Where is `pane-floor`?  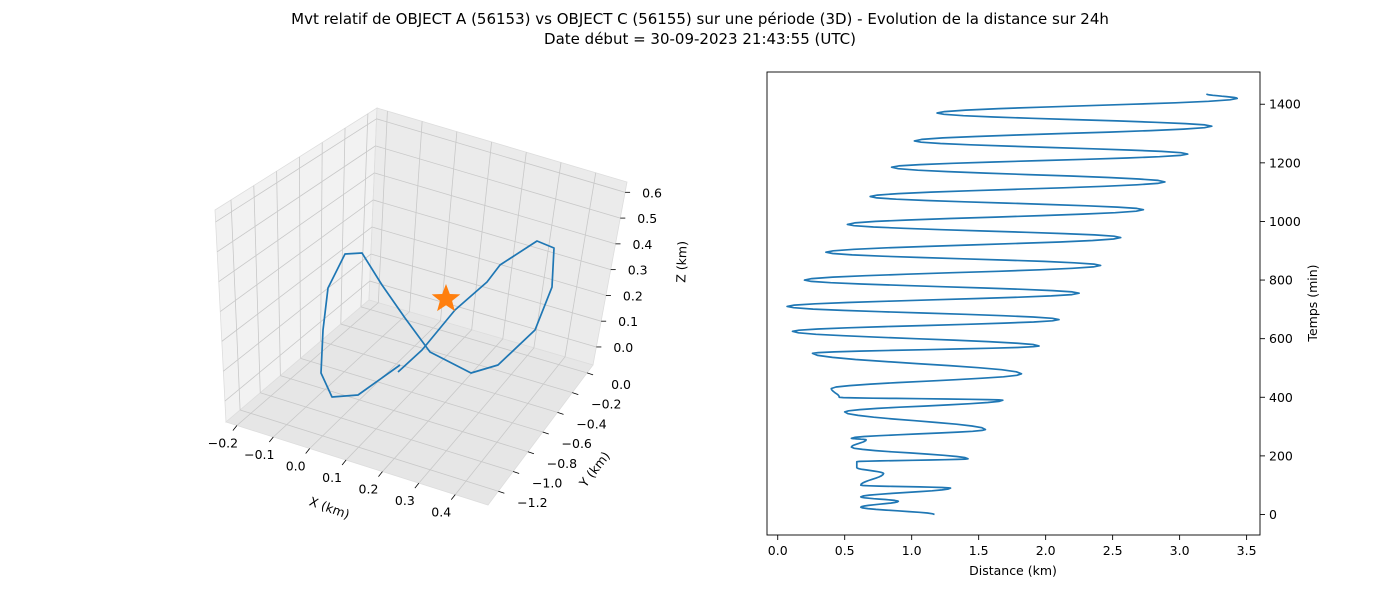 pane-floor is located at coordinates (409, 402).